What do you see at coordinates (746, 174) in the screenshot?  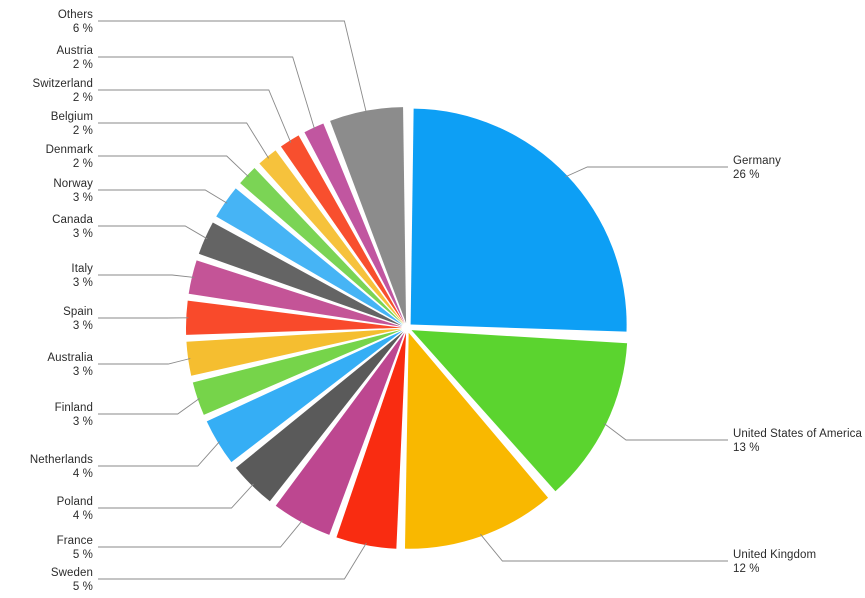 I see `pie-label-value: 26 %` at bounding box center [746, 174].